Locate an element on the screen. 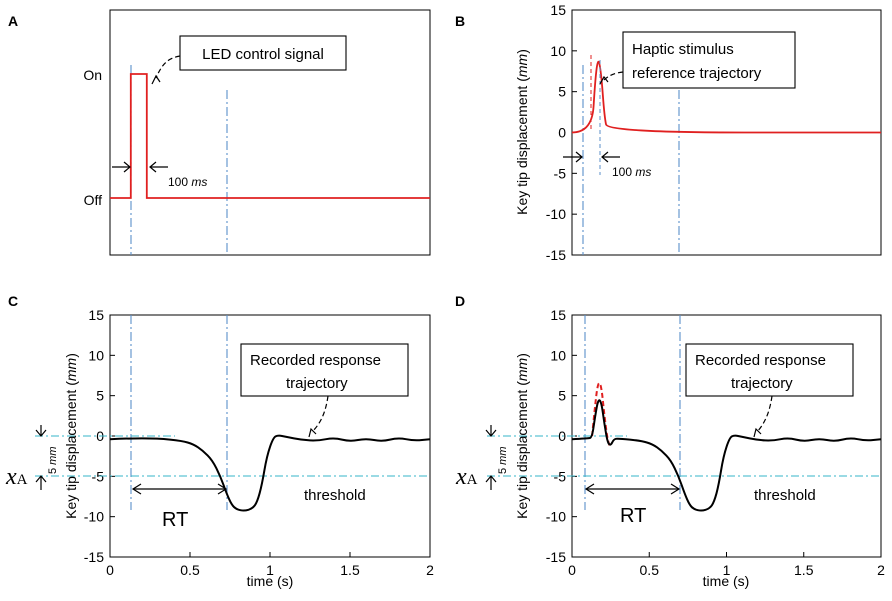  panel-label-d: D is located at coordinates (460, 301).